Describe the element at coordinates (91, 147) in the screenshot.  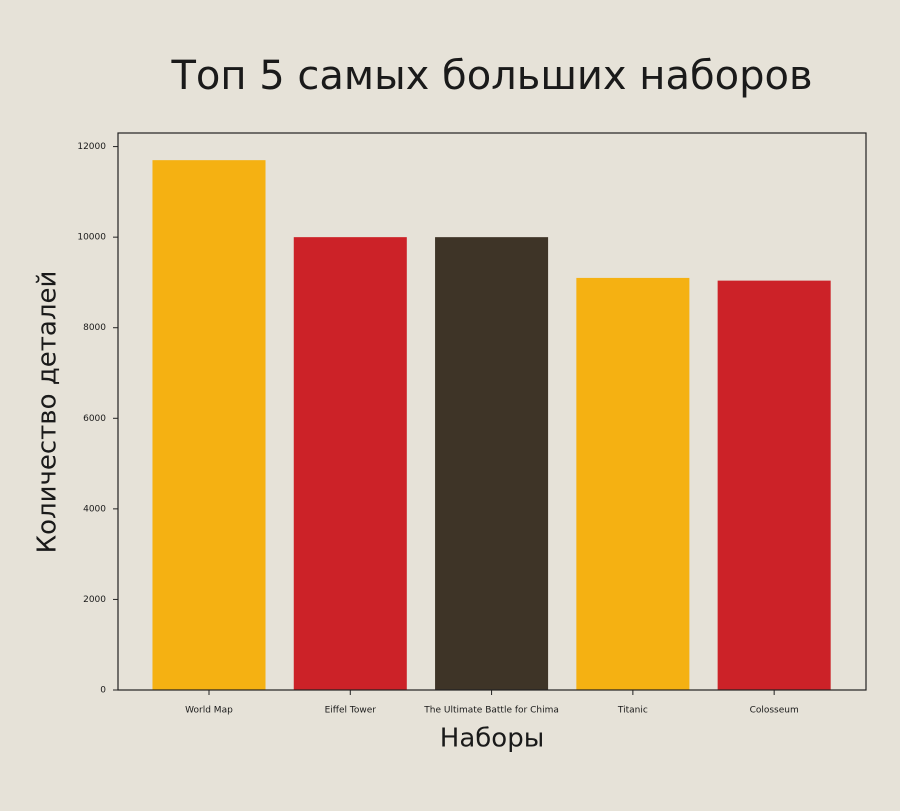
I see `y-tick-label: 12000` at that location.